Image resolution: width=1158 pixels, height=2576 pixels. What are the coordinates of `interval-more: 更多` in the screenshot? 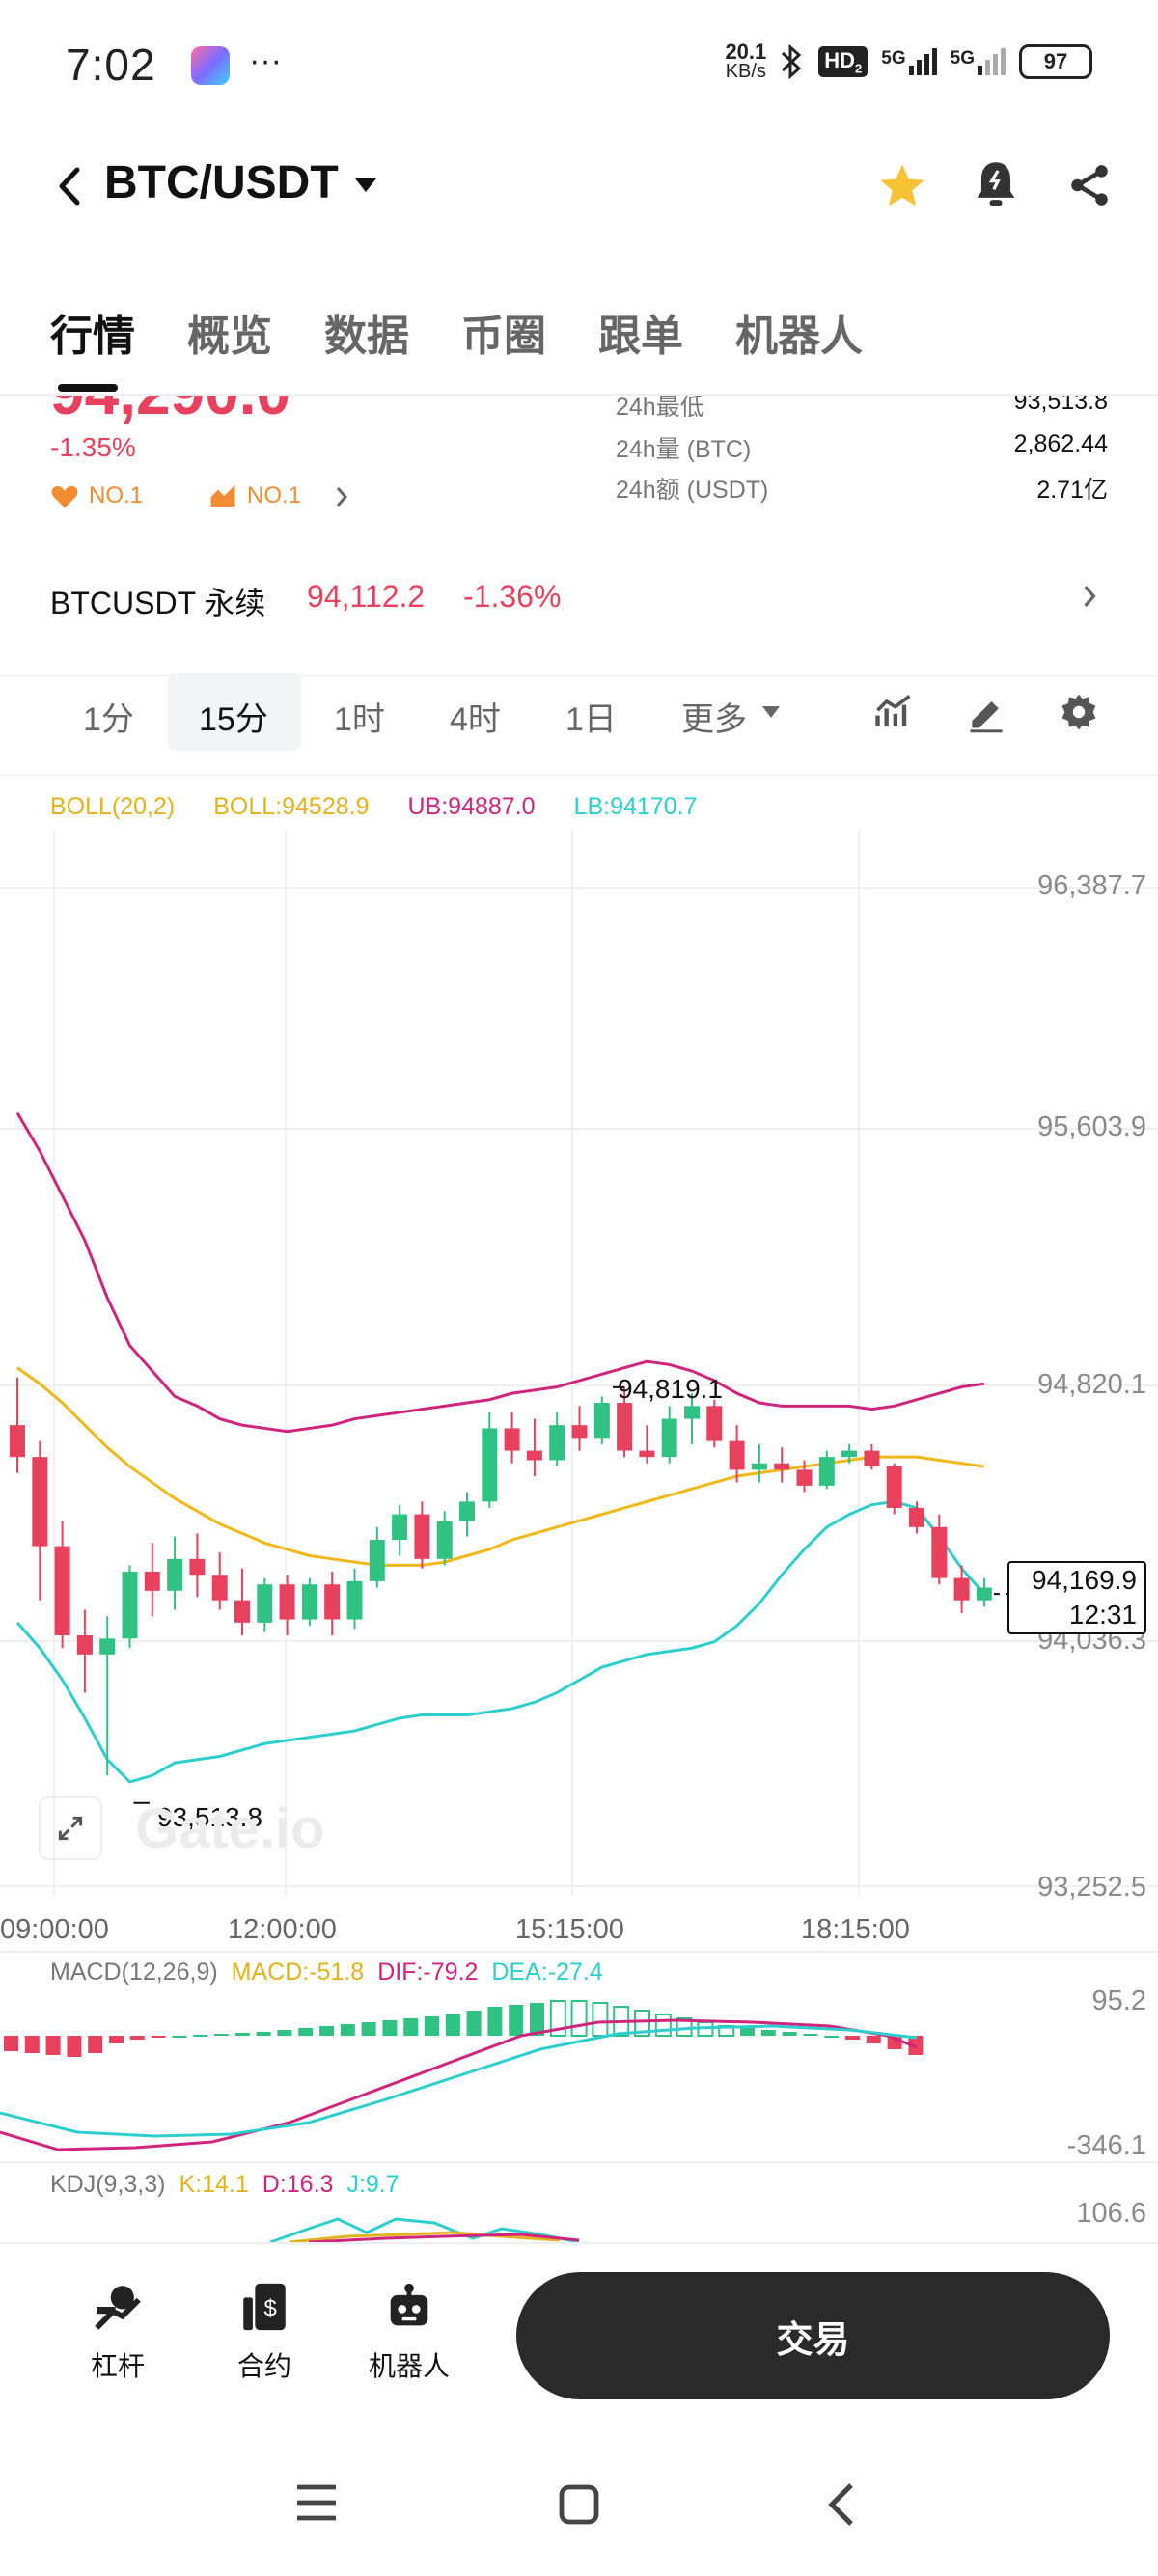 It's located at (714, 720).